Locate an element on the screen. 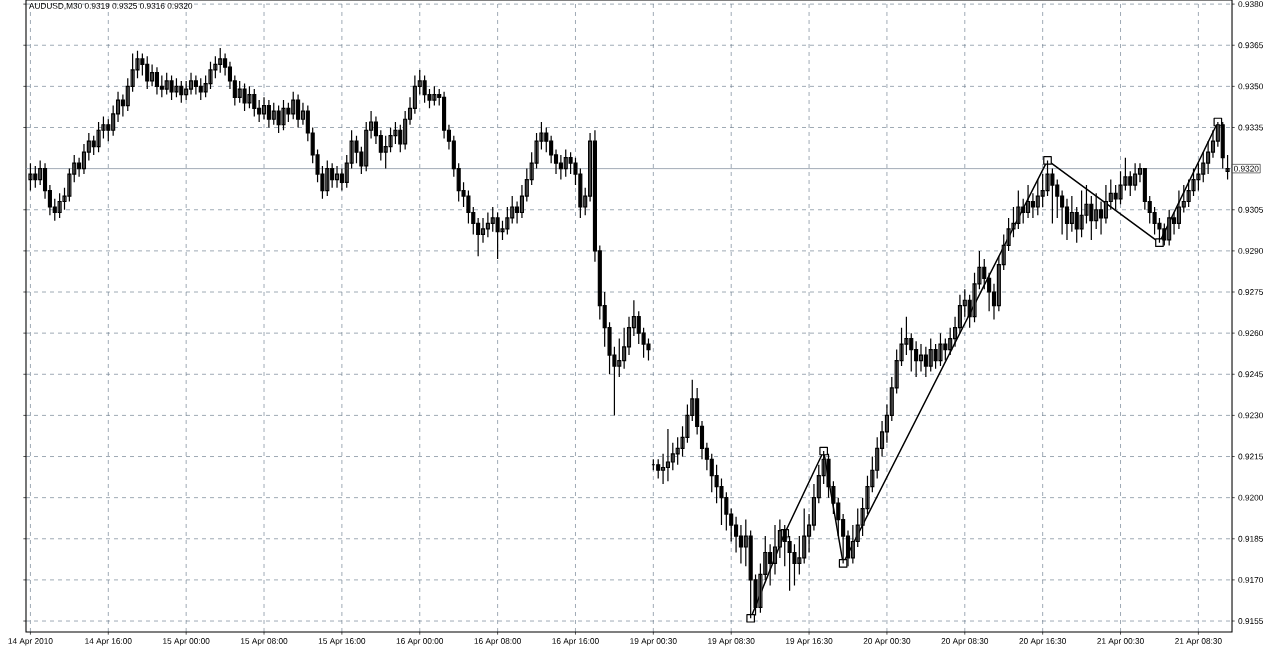  y-tick-label: 0.9155 is located at coordinates (1250, 621).